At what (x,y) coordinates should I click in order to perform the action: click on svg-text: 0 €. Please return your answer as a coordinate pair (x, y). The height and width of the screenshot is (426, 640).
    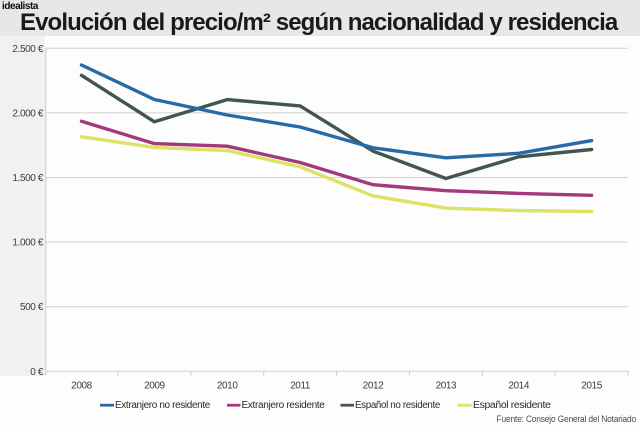
    Looking at the image, I should click on (37, 372).